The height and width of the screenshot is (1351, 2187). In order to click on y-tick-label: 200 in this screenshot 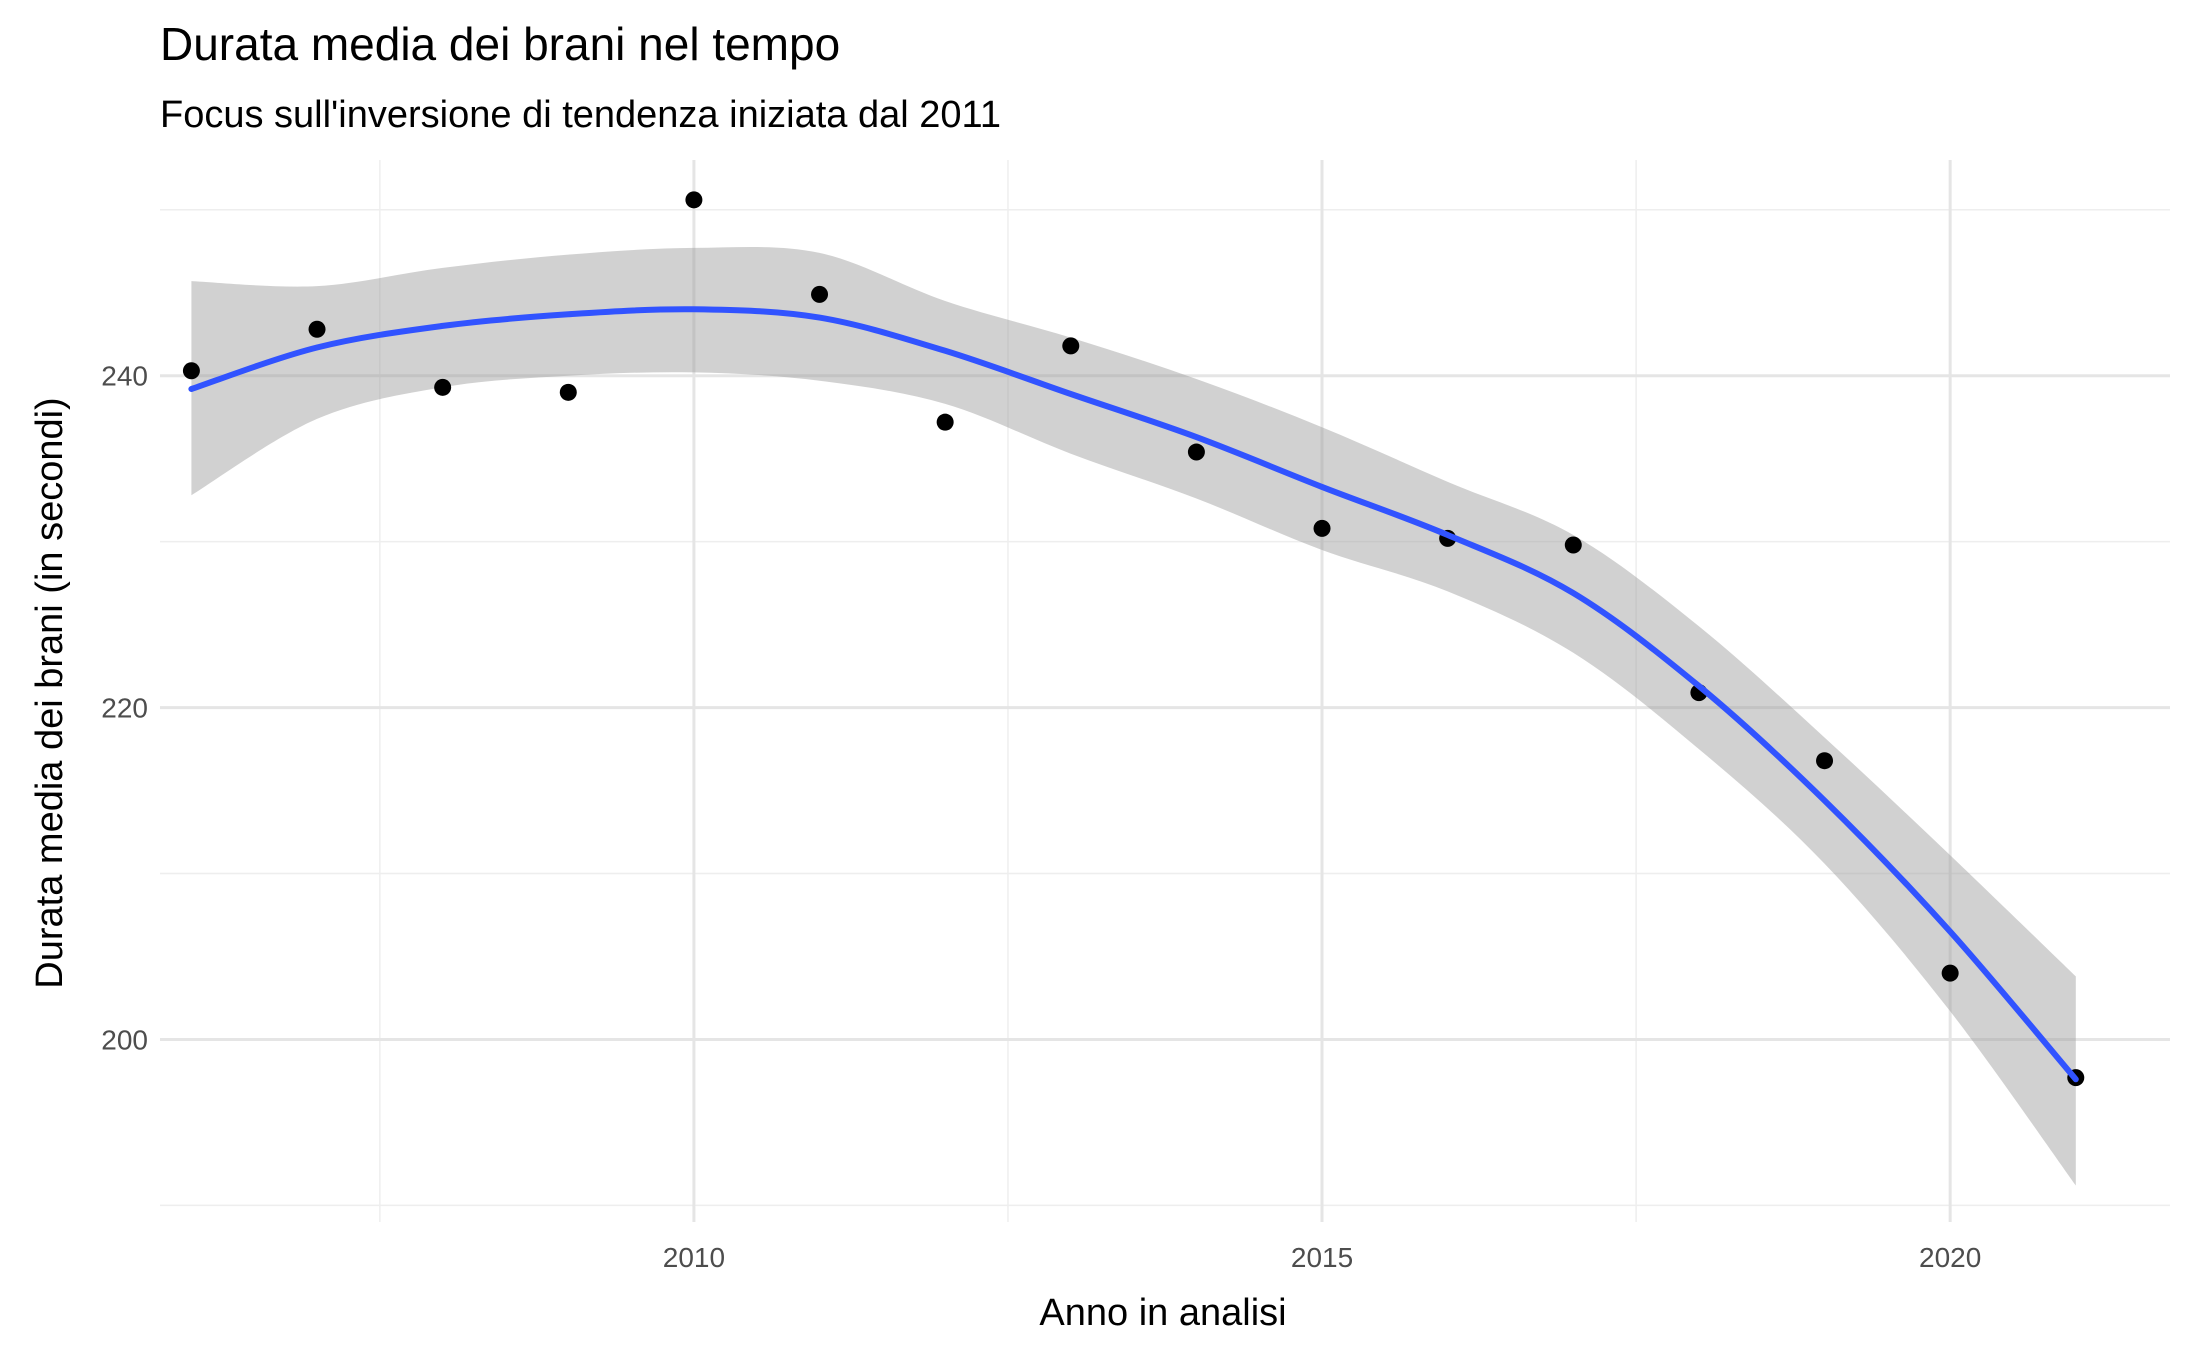, I will do `click(124, 1039)`.